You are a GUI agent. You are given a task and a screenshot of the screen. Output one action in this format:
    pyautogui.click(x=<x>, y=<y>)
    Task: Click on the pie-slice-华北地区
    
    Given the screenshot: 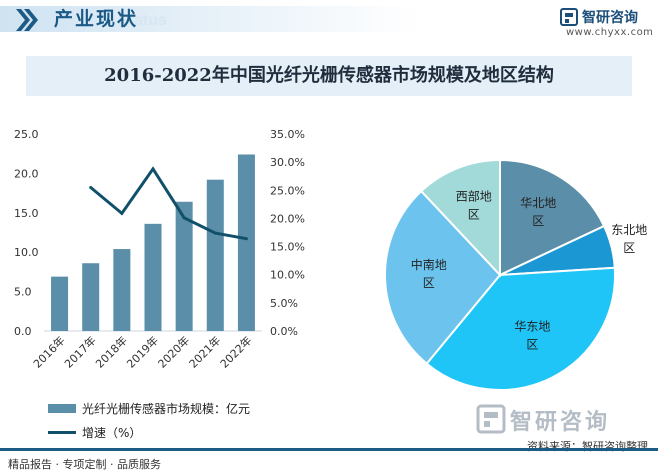 What is the action you would take?
    pyautogui.click(x=552, y=217)
    